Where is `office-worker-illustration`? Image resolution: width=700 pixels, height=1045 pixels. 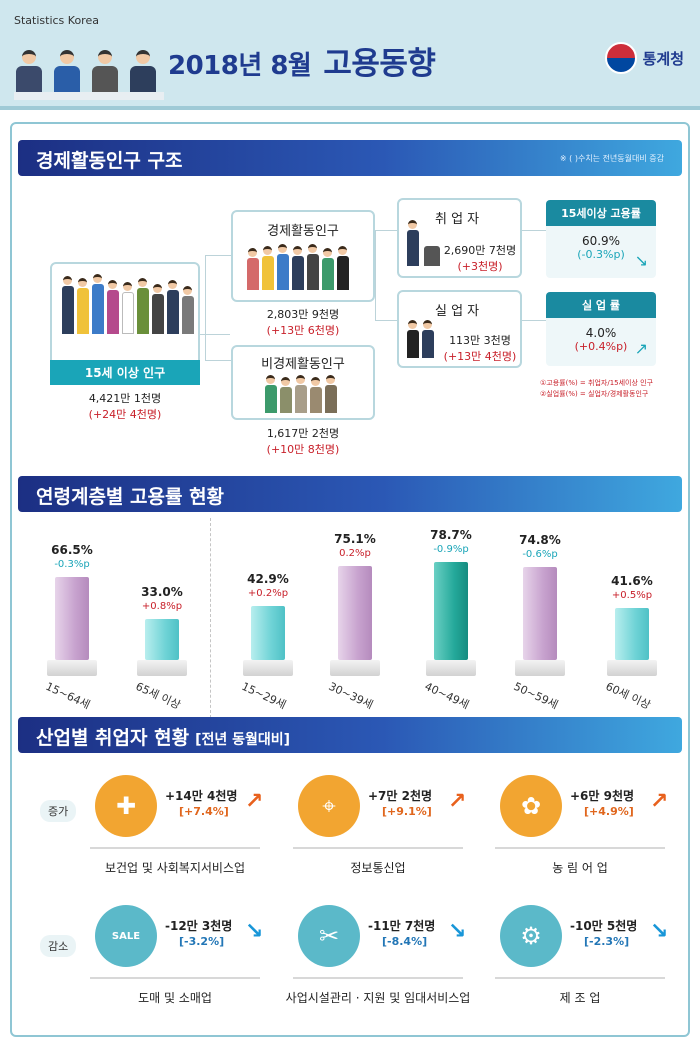
office-worker-illustration is located at coordinates (423, 243).